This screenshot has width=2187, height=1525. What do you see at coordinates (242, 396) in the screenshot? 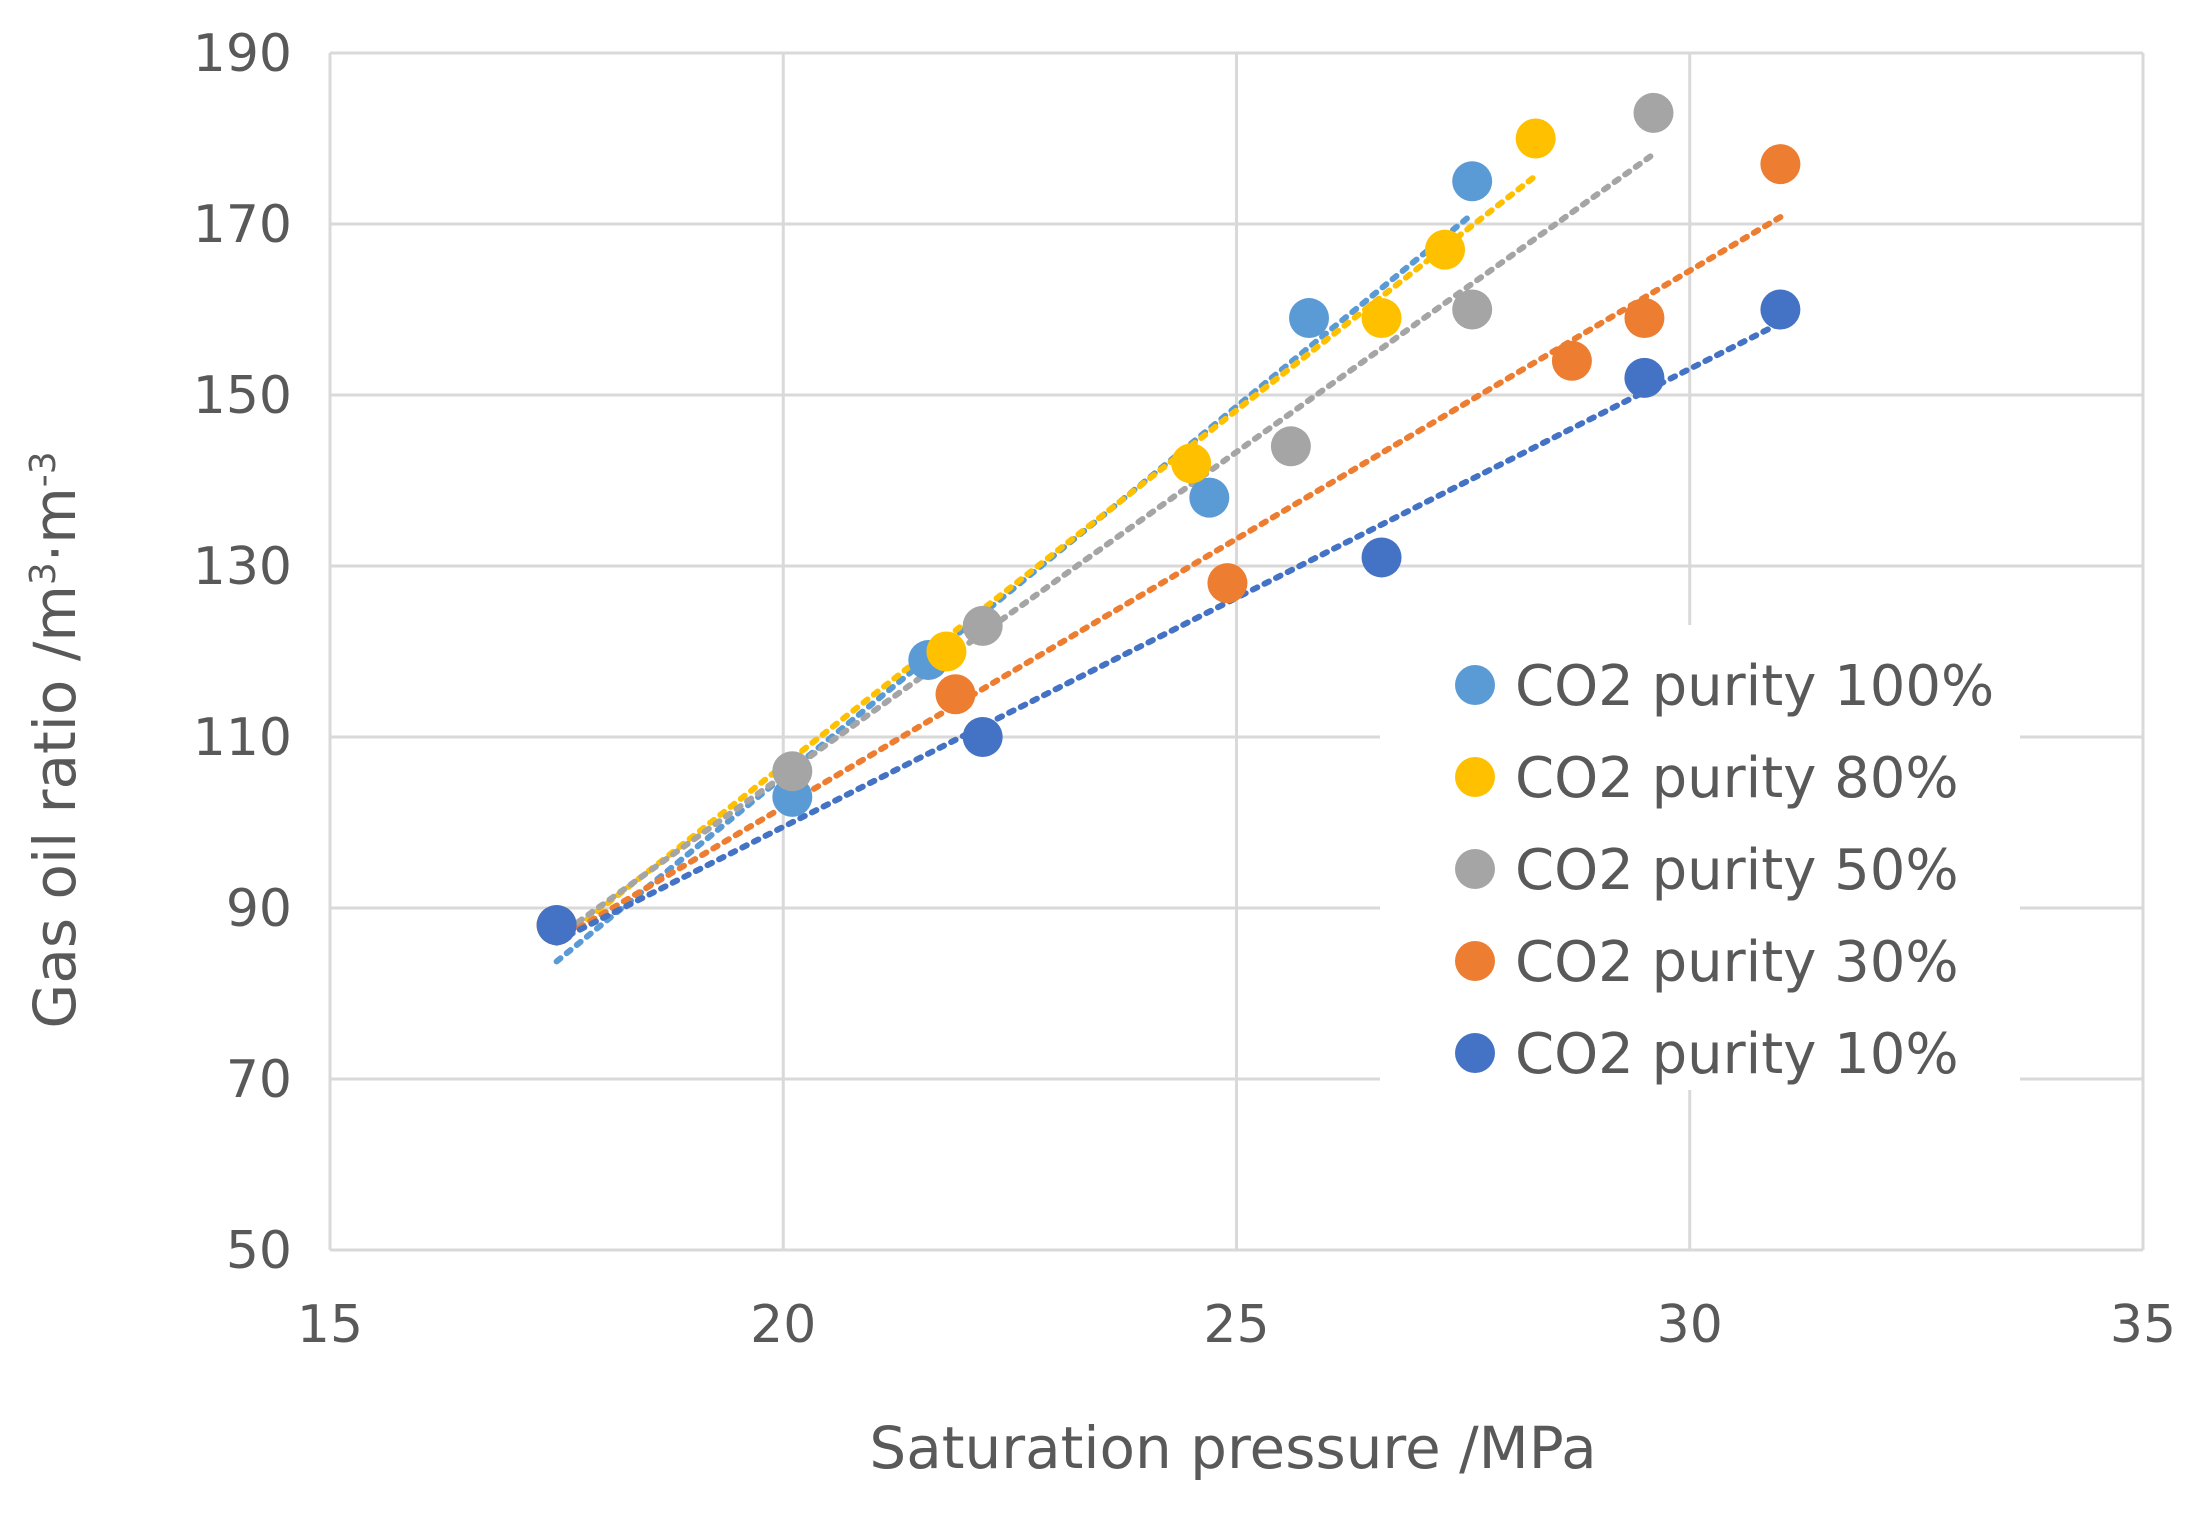
I see `y-tick-label: 150` at bounding box center [242, 396].